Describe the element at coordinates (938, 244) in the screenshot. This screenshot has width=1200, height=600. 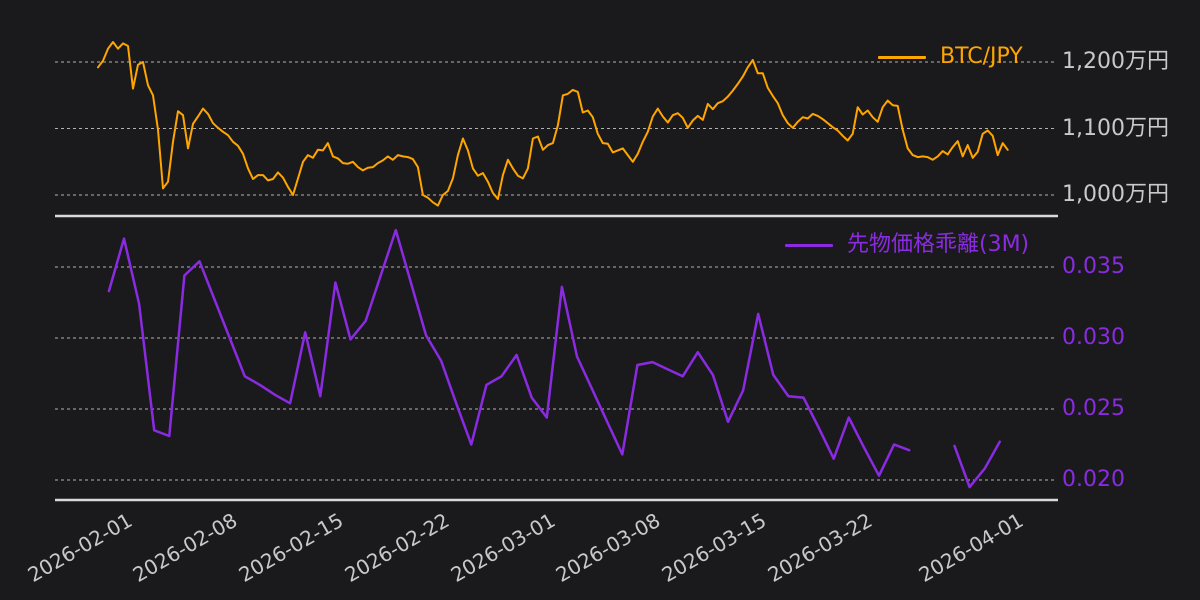
I see `futures-deviation-legend-label: 先物価格乖離(3M)` at that location.